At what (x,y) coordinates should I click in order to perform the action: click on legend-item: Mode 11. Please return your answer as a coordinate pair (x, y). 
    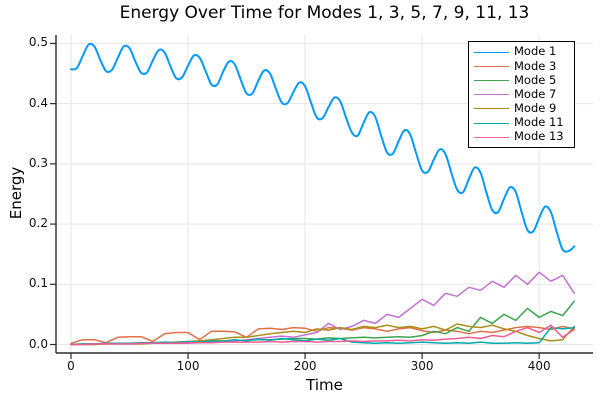
    Looking at the image, I should click on (524, 123).